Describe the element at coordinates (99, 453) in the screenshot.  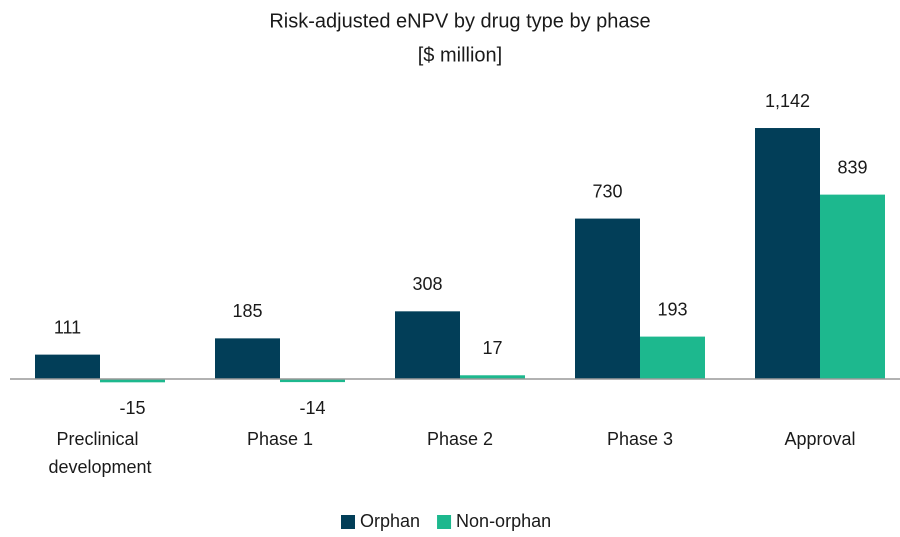
I see `x-tick-label: Preclinical development` at that location.